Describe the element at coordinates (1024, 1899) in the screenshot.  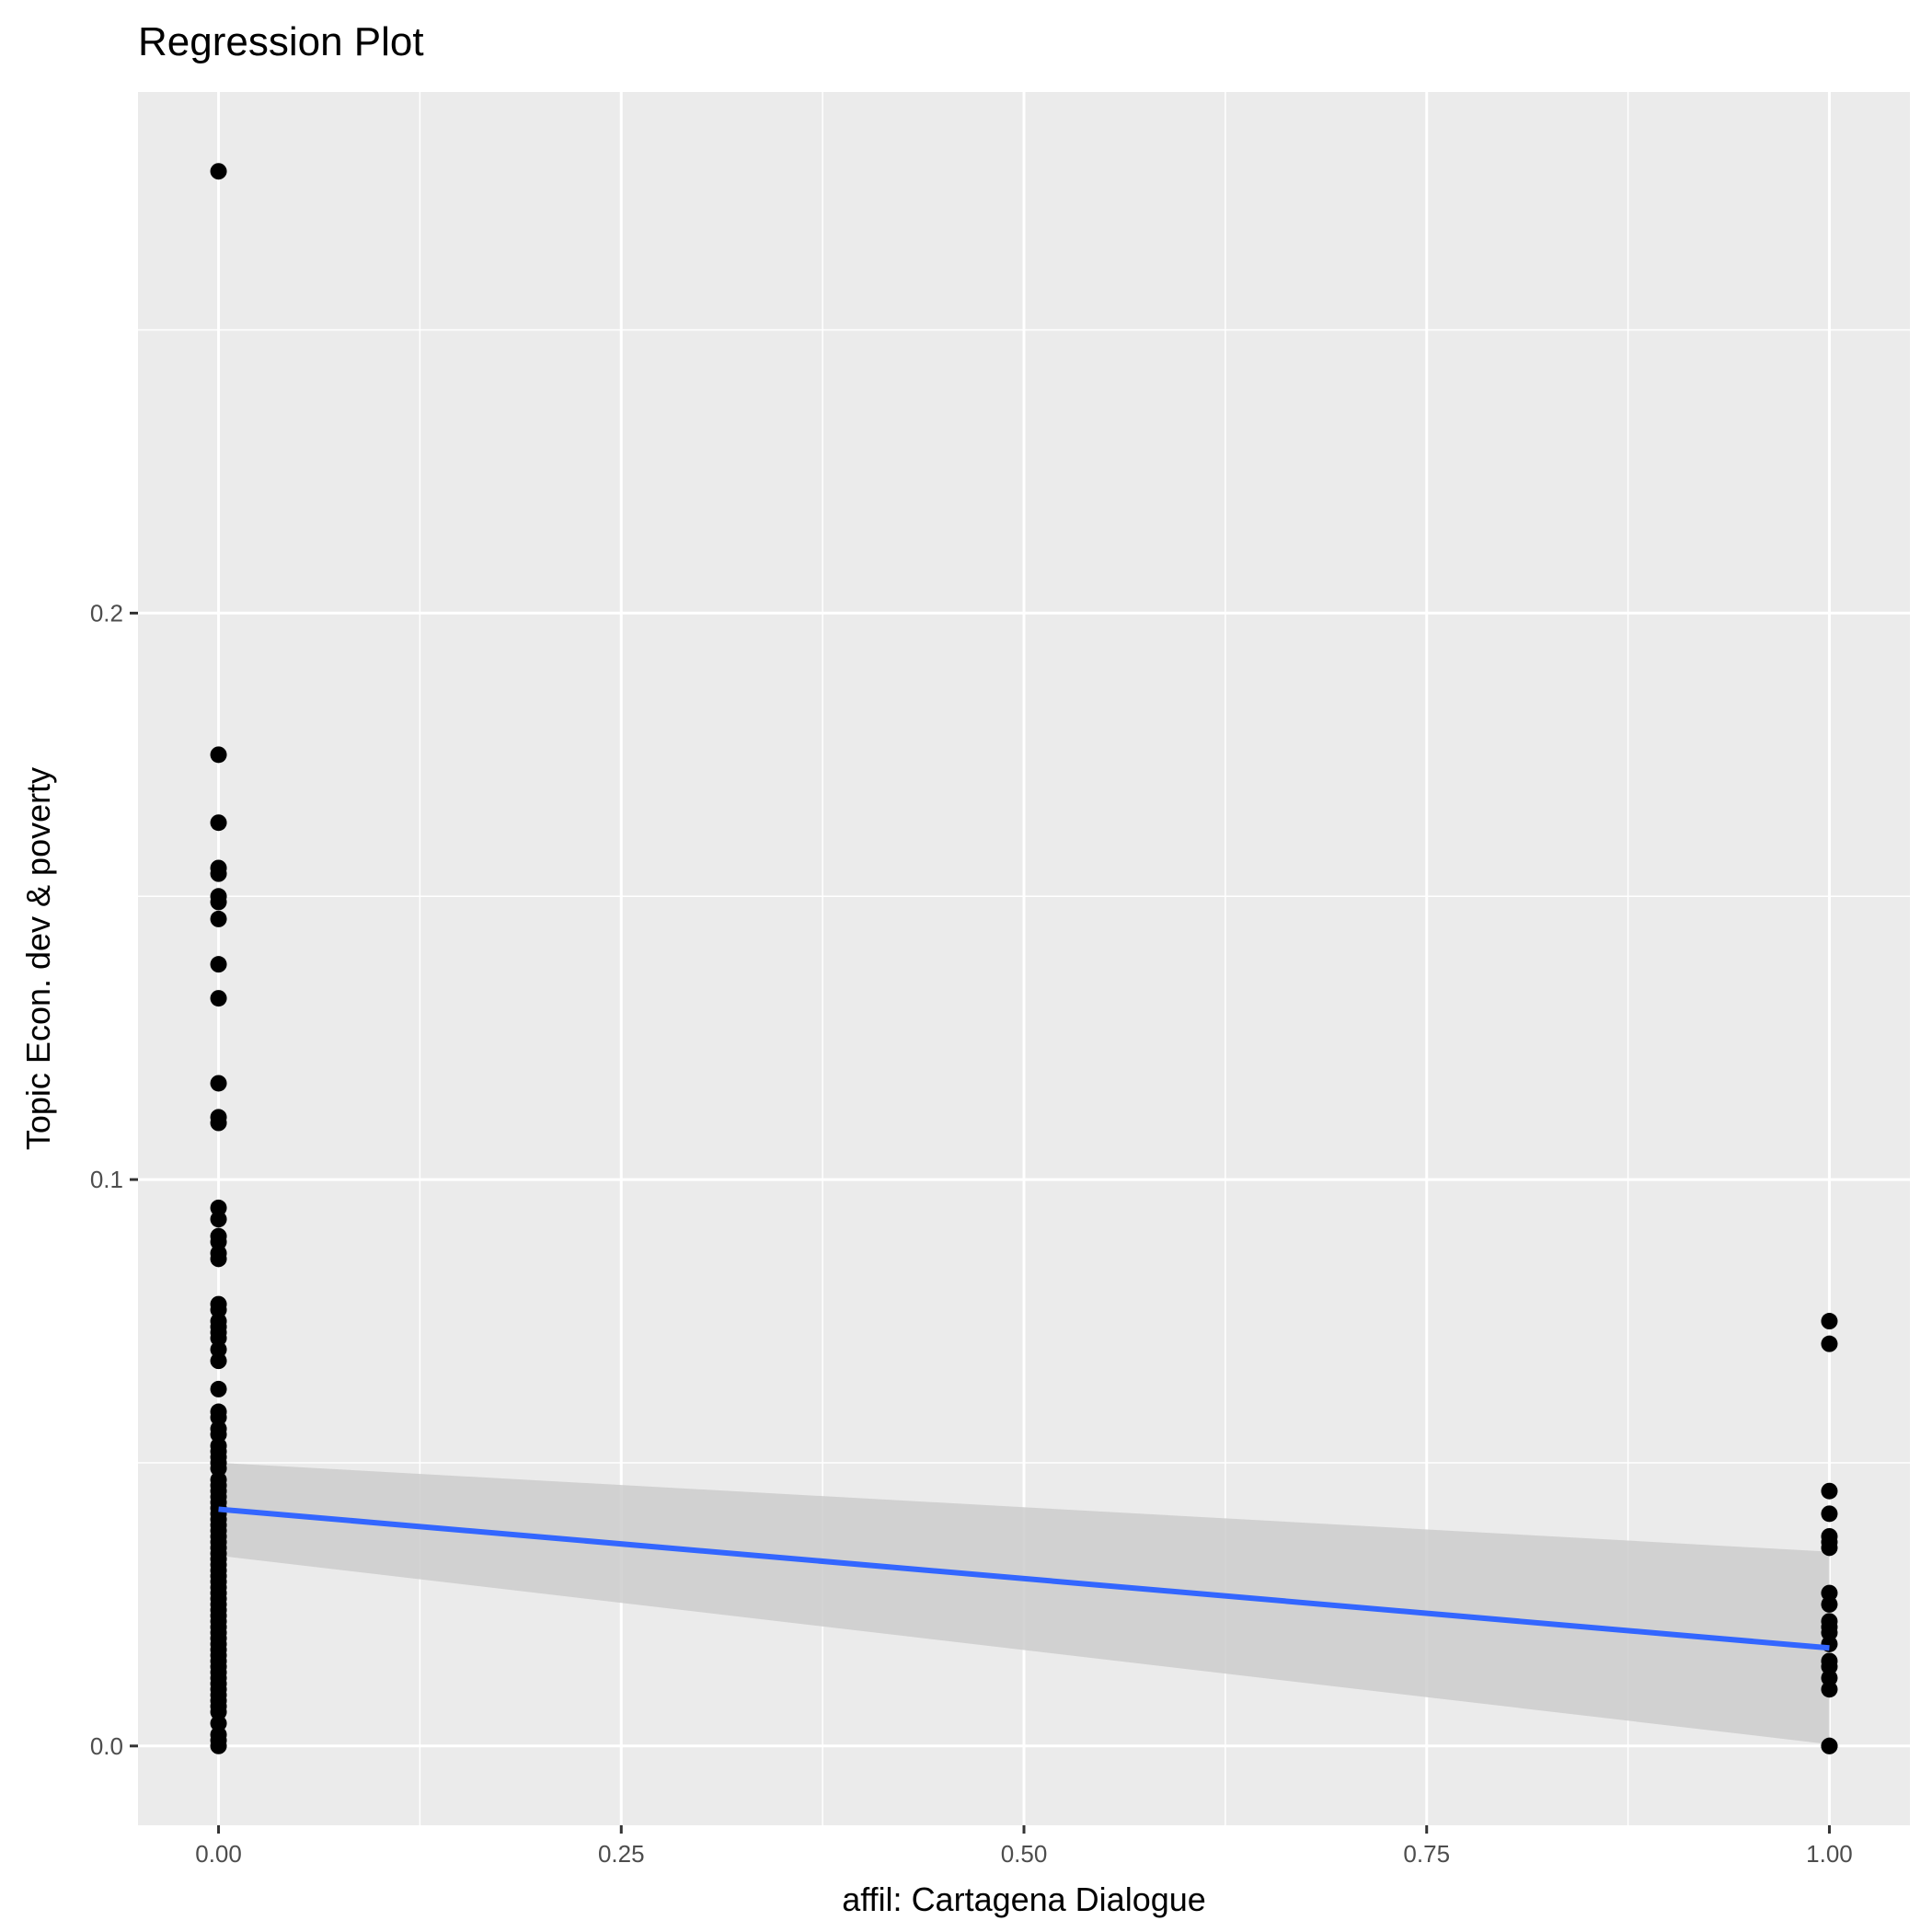
I see `x-axis-title: affil: Cartagena Dialogue` at that location.